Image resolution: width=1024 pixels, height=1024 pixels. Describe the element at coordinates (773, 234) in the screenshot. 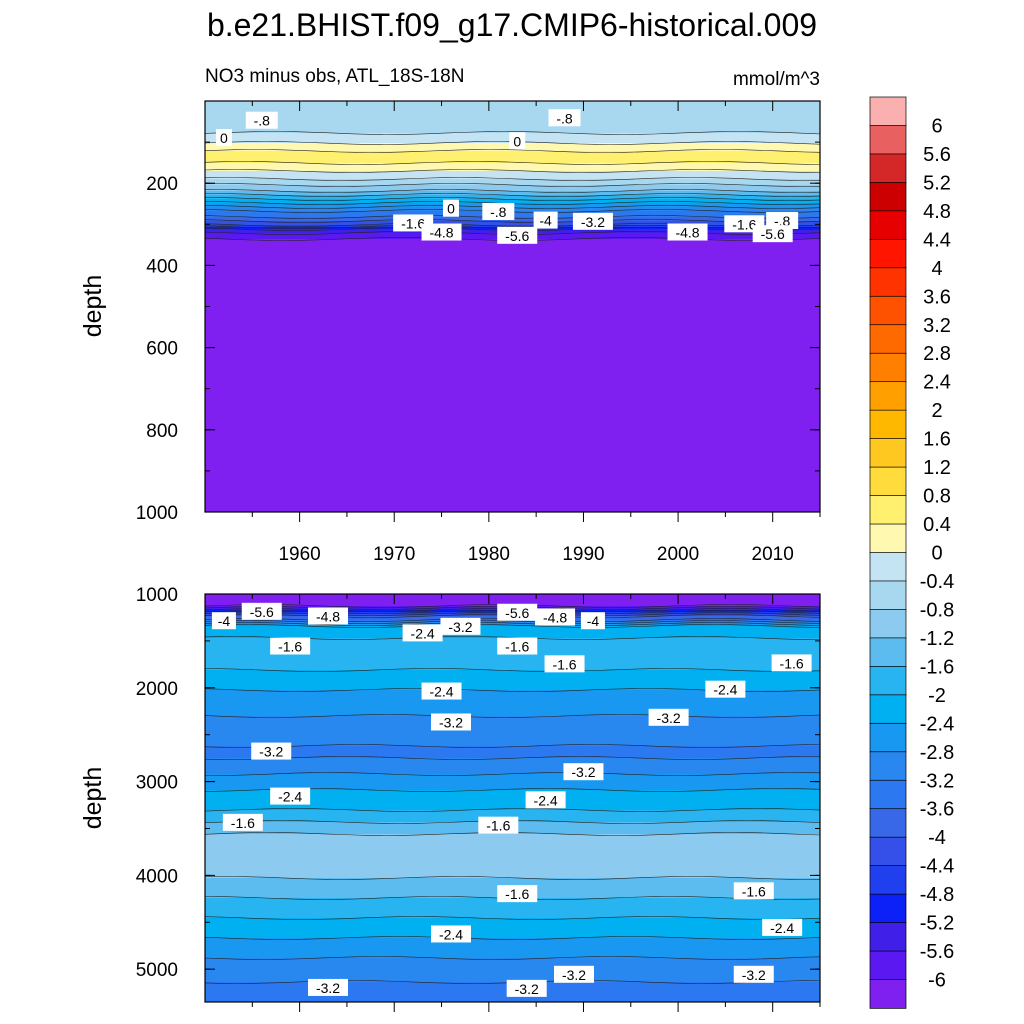

I see `upper-contour-label: -5.6` at that location.